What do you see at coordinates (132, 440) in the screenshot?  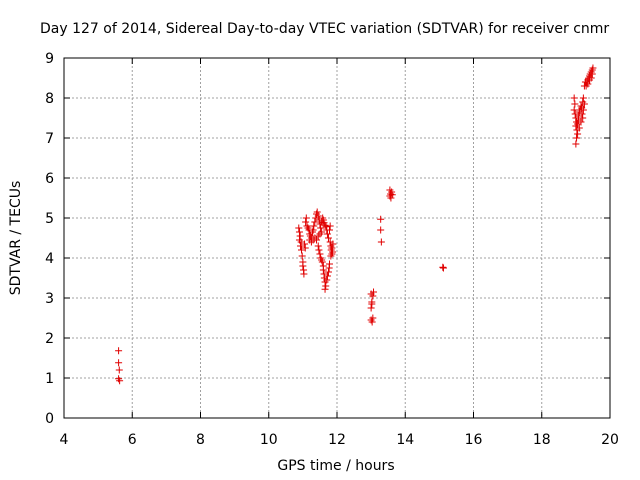 I see `x-tick-label: 6` at bounding box center [132, 440].